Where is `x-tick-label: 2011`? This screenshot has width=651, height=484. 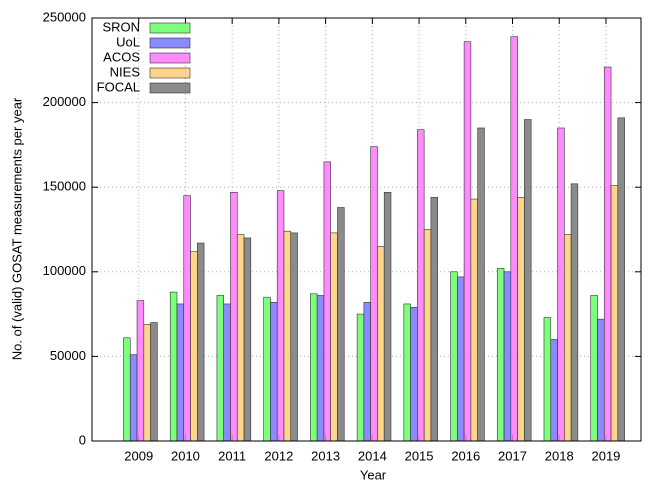 x-tick-label: 2011 is located at coordinates (232, 455).